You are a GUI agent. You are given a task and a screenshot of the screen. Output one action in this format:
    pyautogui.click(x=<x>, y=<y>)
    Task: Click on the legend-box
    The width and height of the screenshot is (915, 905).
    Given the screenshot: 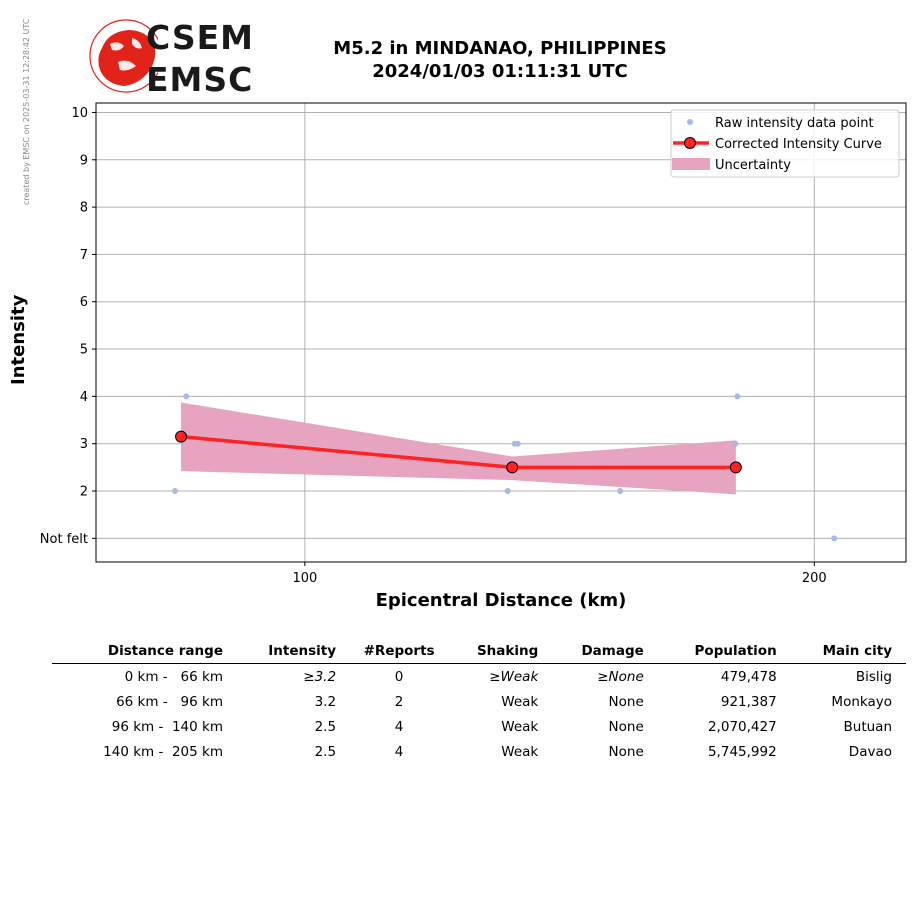 What is the action you would take?
    pyautogui.click(x=785, y=143)
    